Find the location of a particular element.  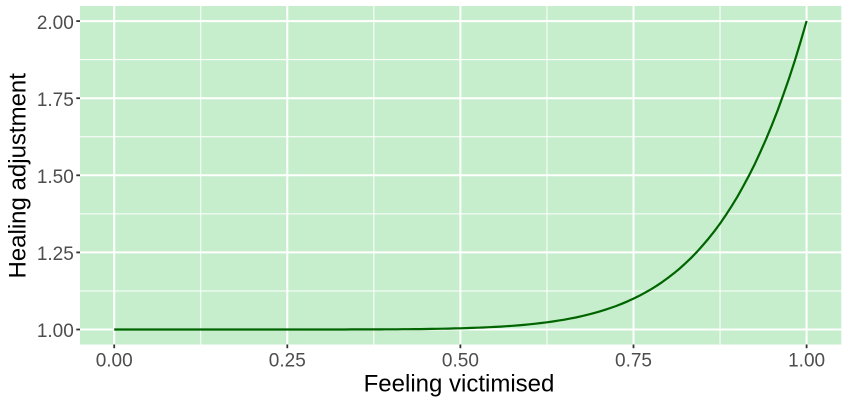

svg-text: 0.25 is located at coordinates (287, 361).